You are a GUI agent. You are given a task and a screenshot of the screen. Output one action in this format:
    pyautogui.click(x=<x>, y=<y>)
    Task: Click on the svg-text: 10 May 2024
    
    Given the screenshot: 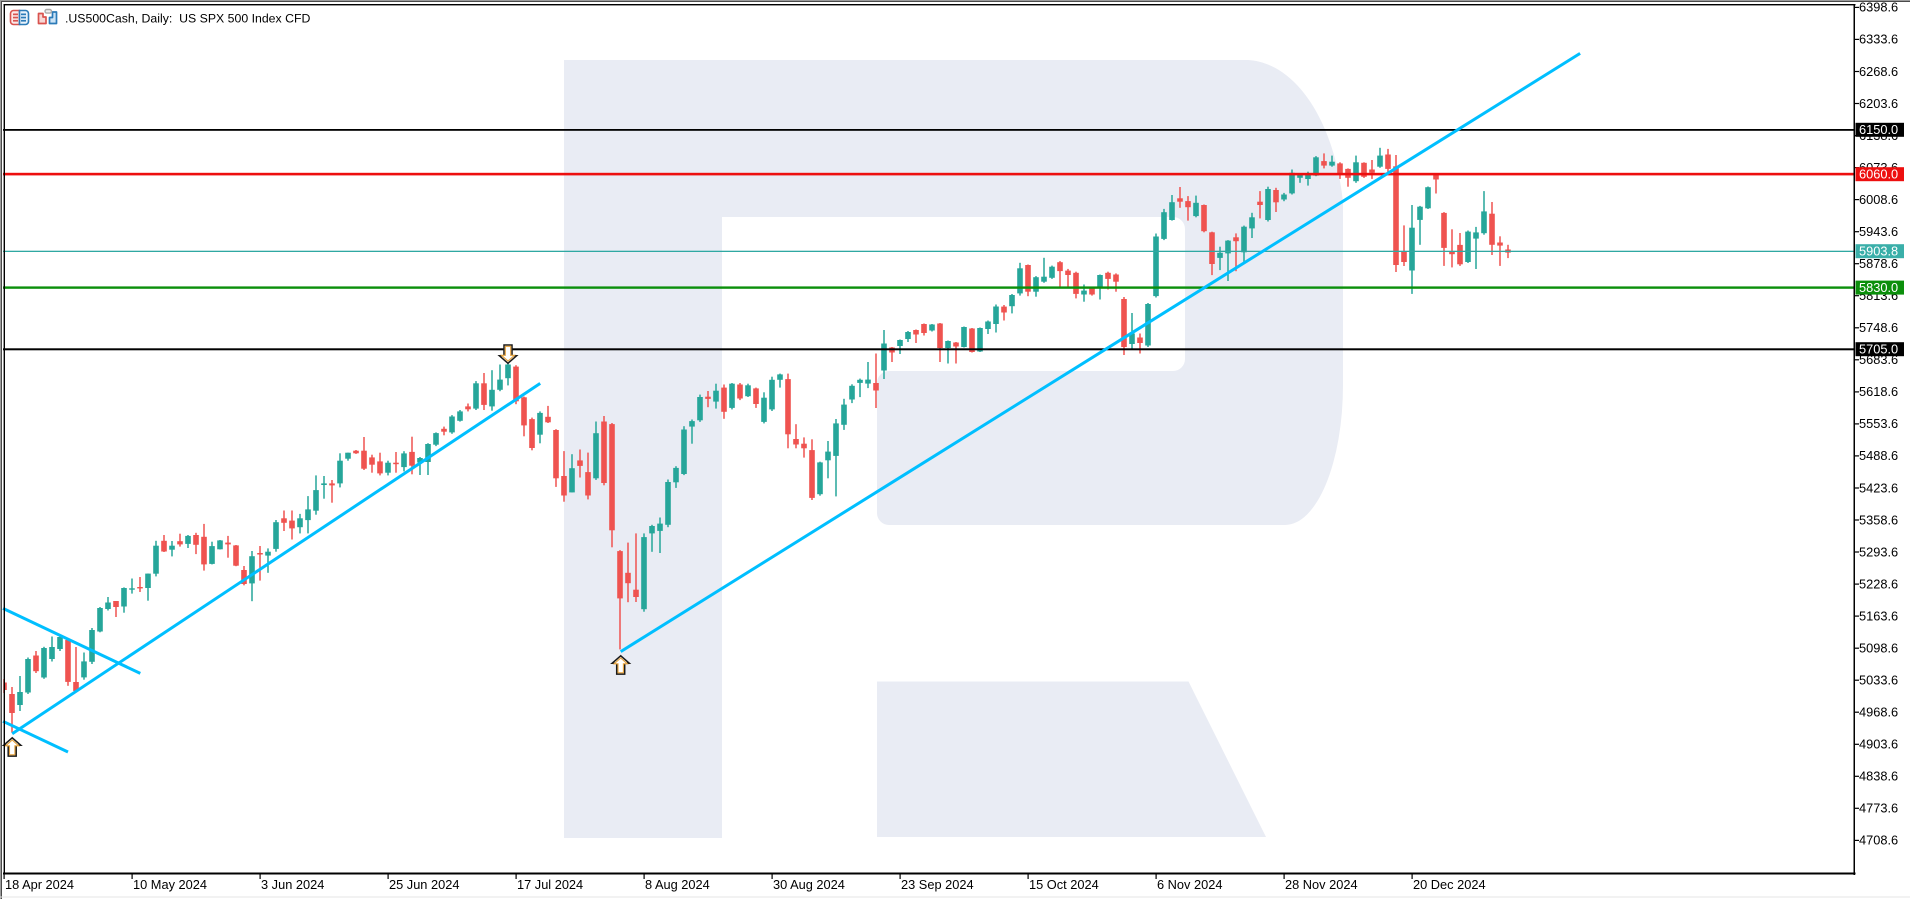 What is the action you would take?
    pyautogui.click(x=170, y=884)
    